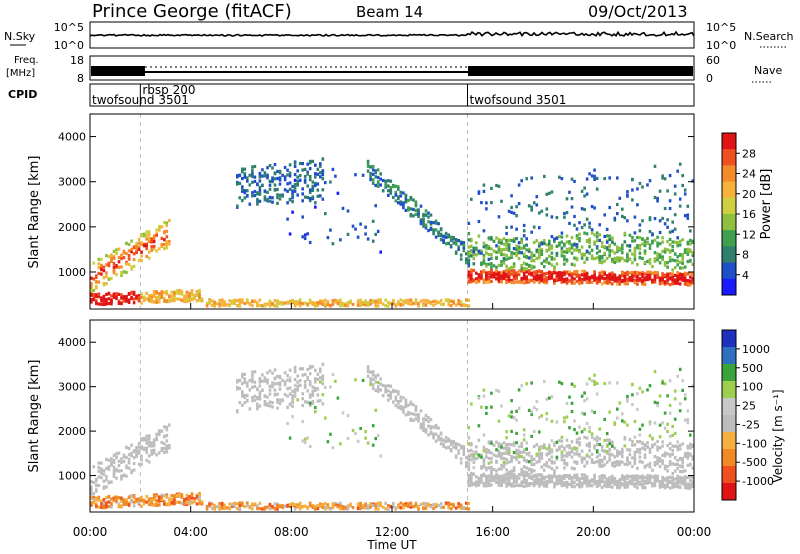 The image size is (800, 554). Describe the element at coordinates (729, 174) in the screenshot. I see `power-colorbar-swatch` at that location.